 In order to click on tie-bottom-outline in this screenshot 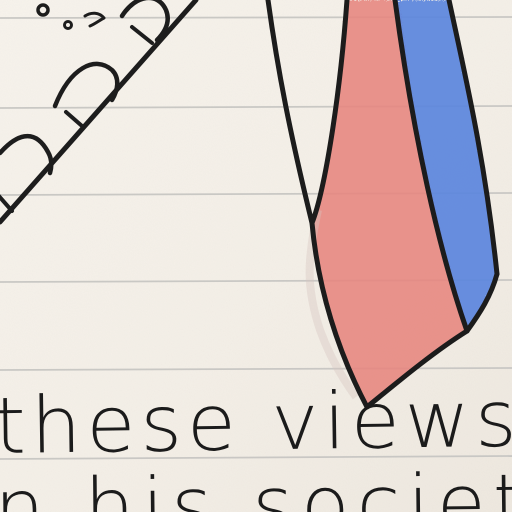, I will do `click(404, 315)`.